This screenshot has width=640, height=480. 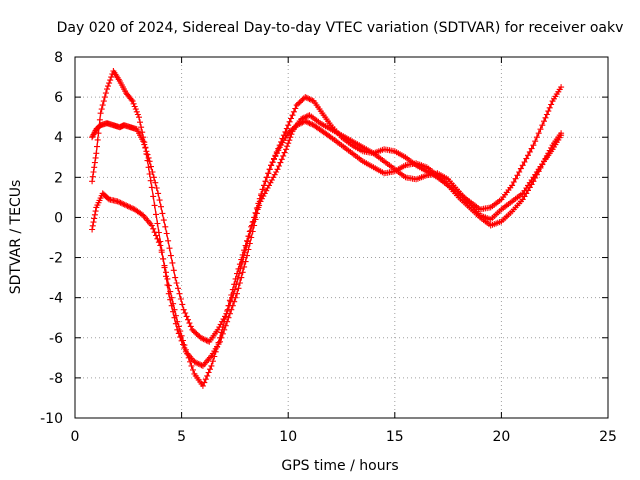 I want to click on y-tick-label: -2, so click(x=56, y=259).